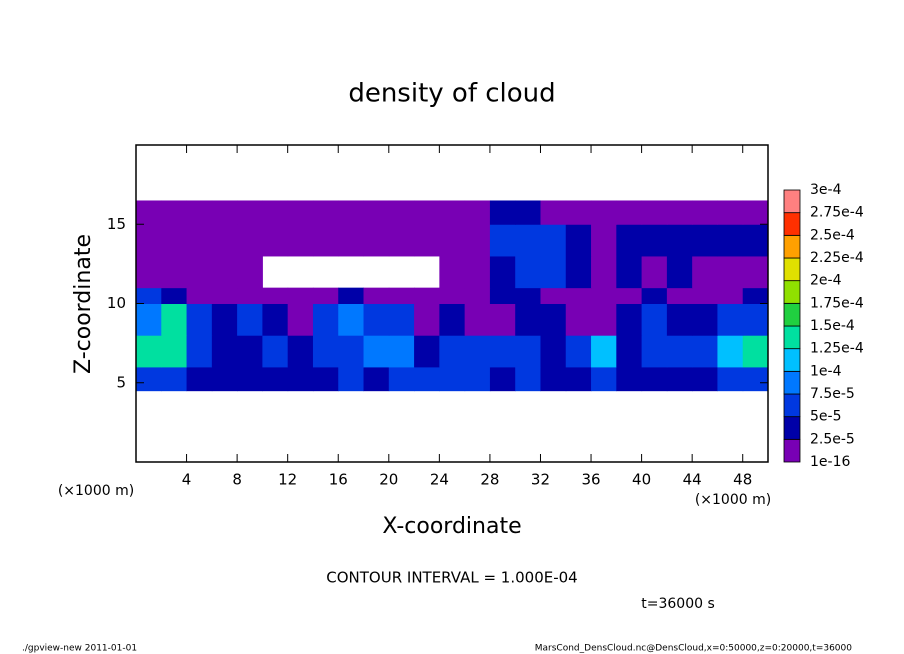 The width and height of the screenshot is (904, 654). What do you see at coordinates (237, 480) in the screenshot?
I see `x-tick-label: 8` at bounding box center [237, 480].